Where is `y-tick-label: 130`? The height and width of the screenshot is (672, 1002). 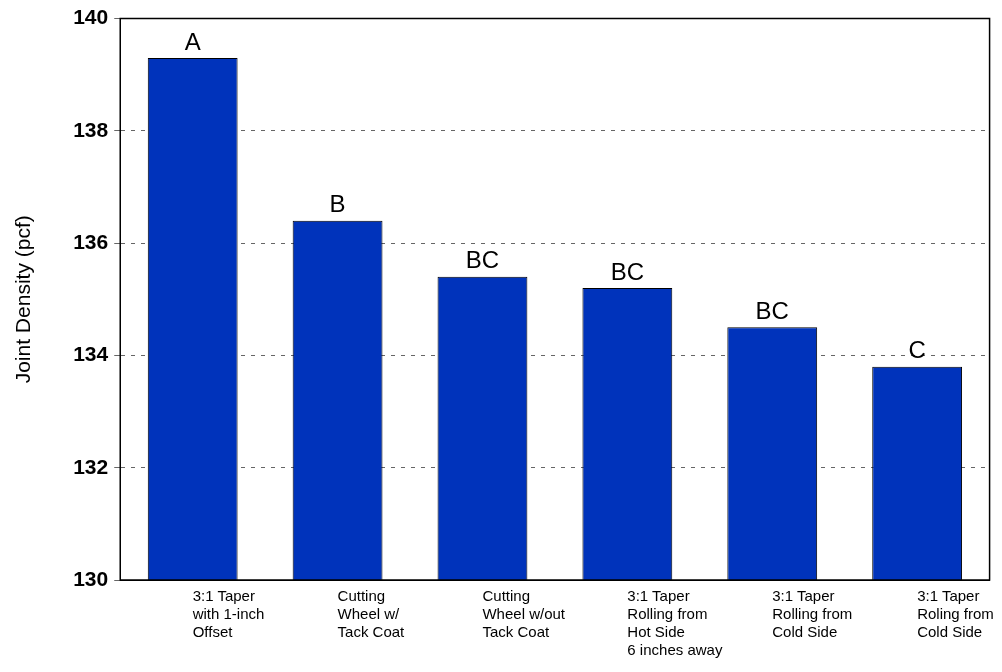
y-tick-label: 130 is located at coordinates (91, 578).